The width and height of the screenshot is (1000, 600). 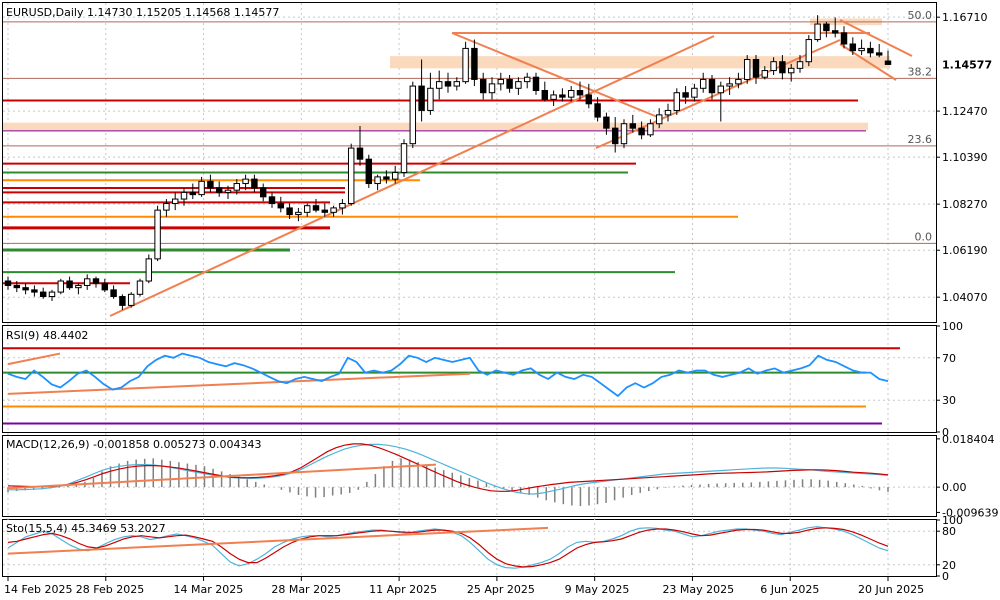 What do you see at coordinates (965, 250) in the screenshot?
I see `price-tick-label: 1.06190` at bounding box center [965, 250].